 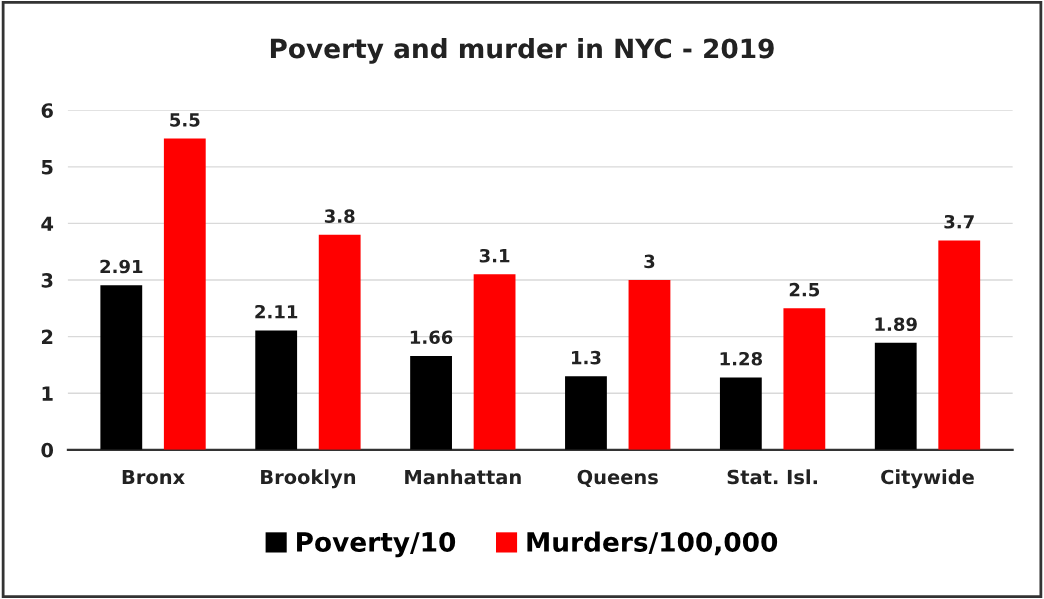 What do you see at coordinates (47, 223) in the screenshot?
I see `y-tick-label: 4` at bounding box center [47, 223].